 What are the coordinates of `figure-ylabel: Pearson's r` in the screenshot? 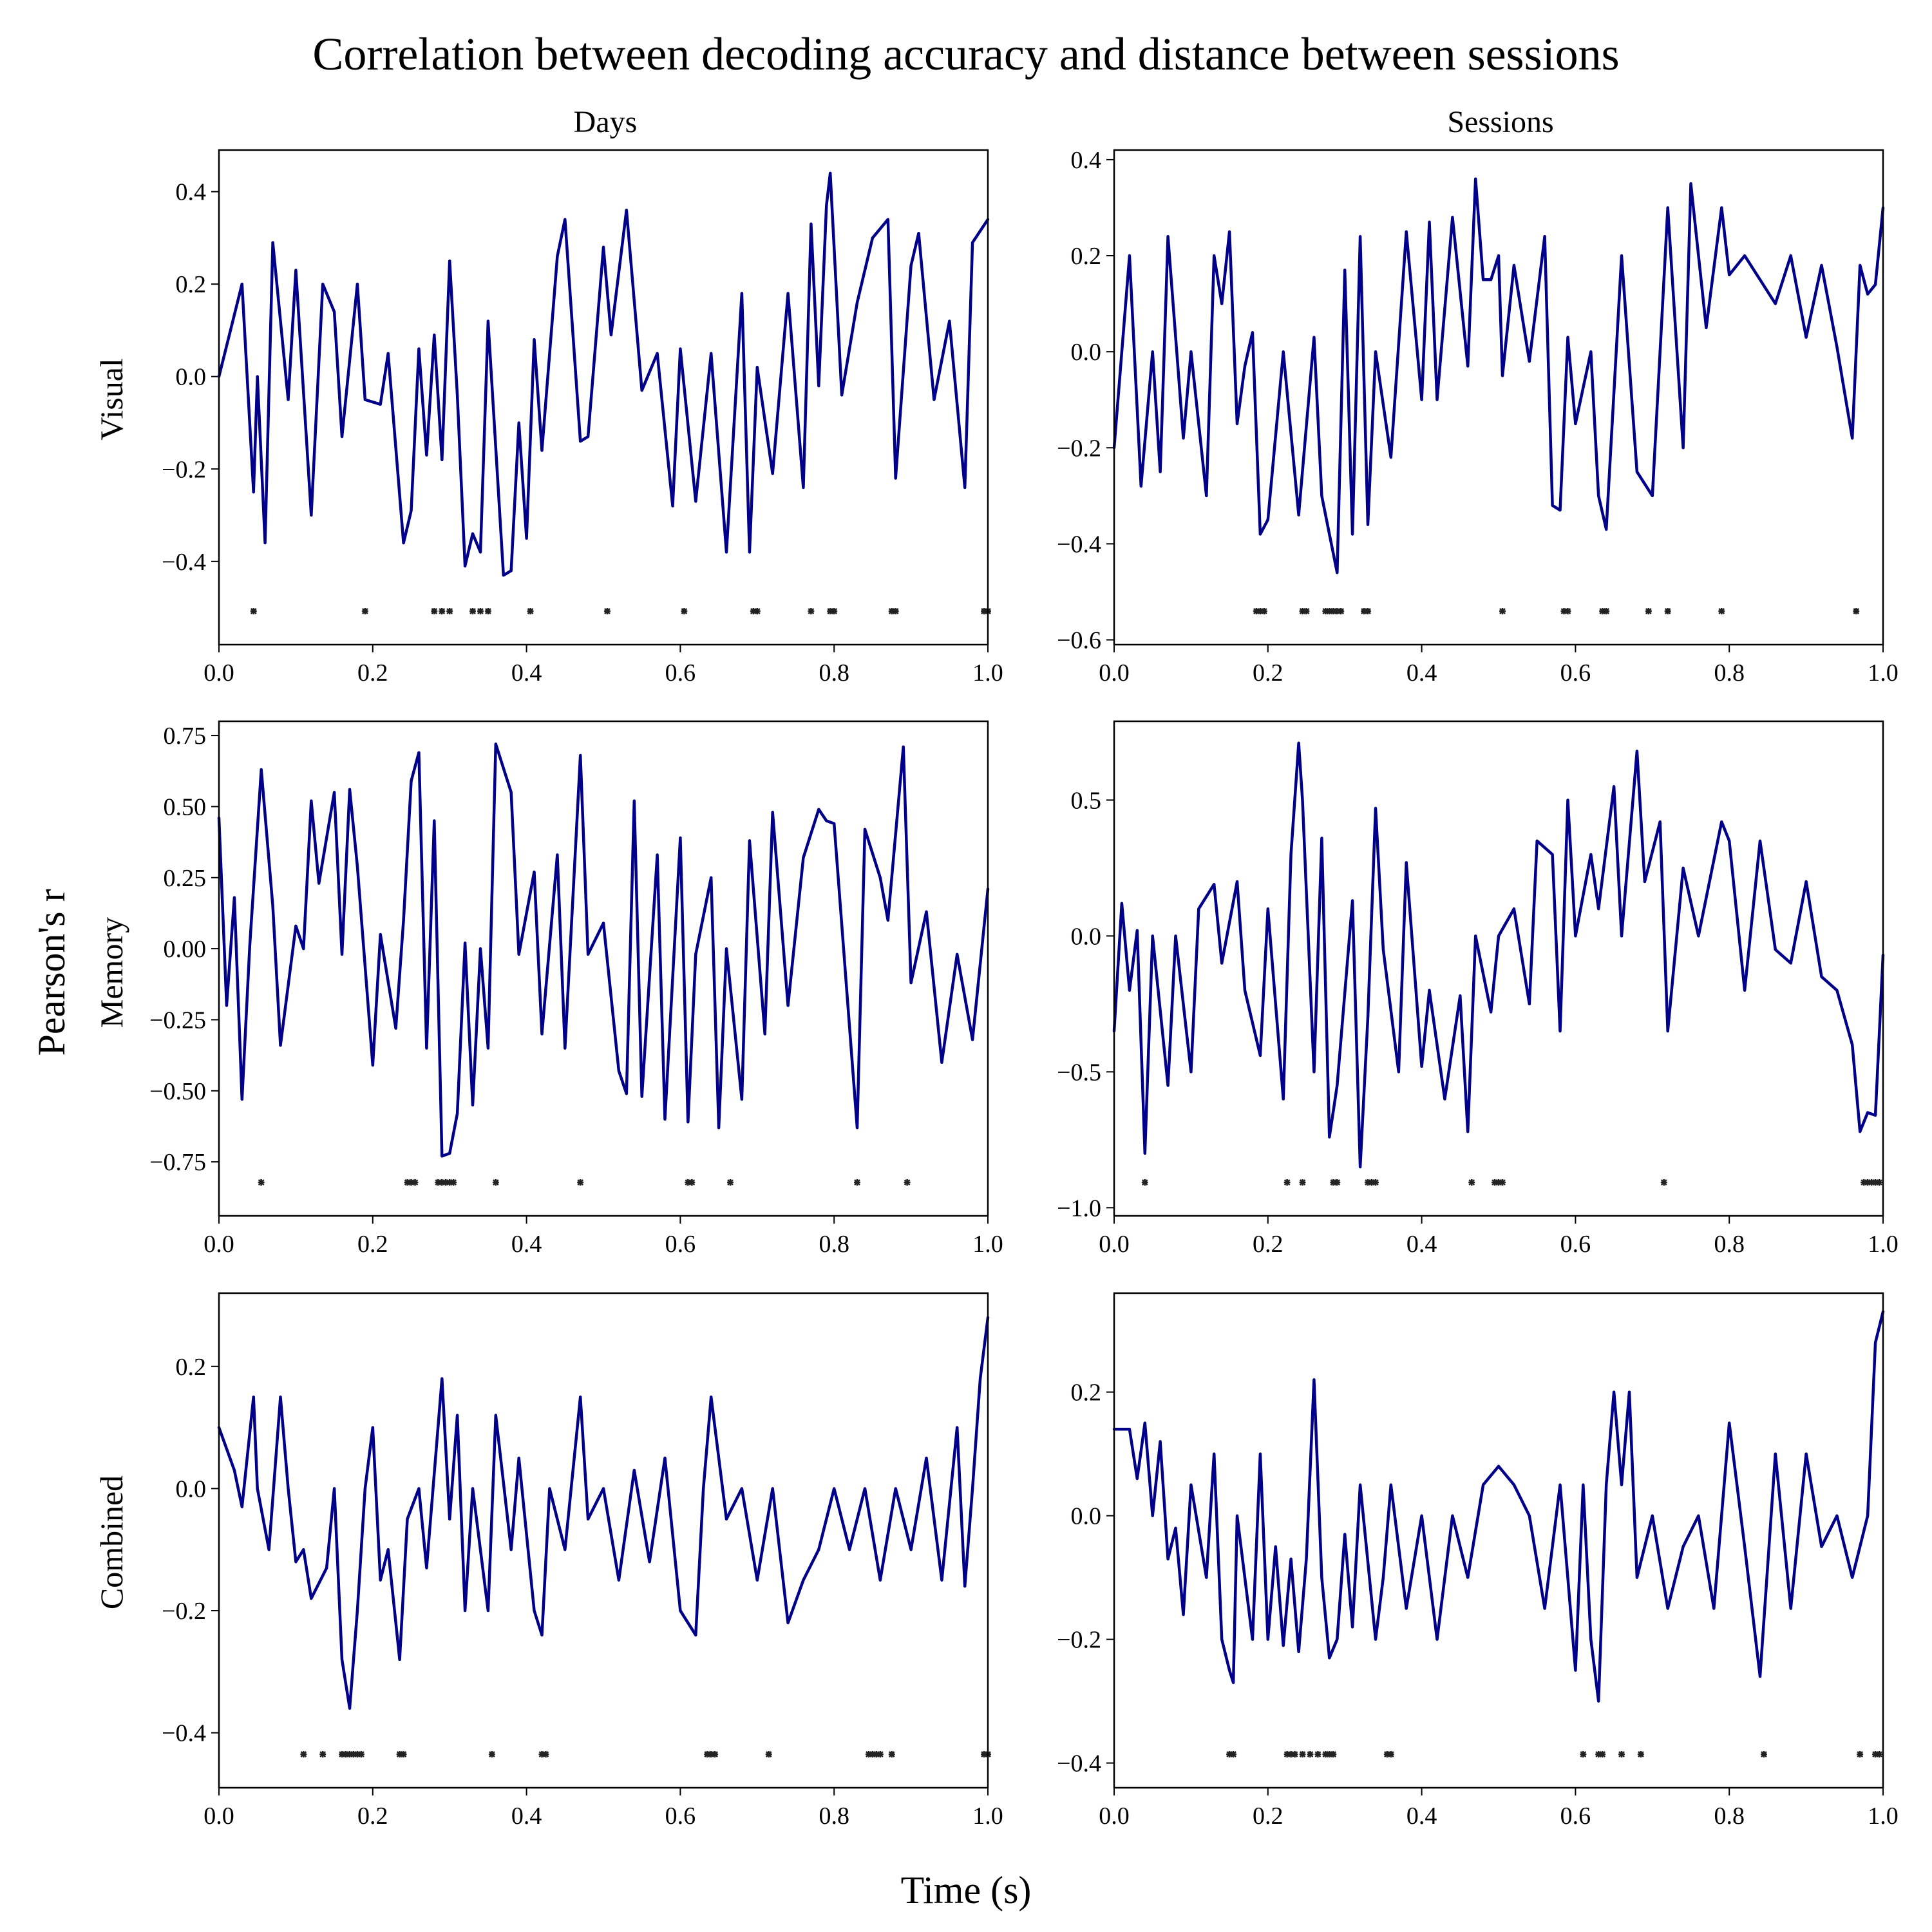 It's located at (52, 973).